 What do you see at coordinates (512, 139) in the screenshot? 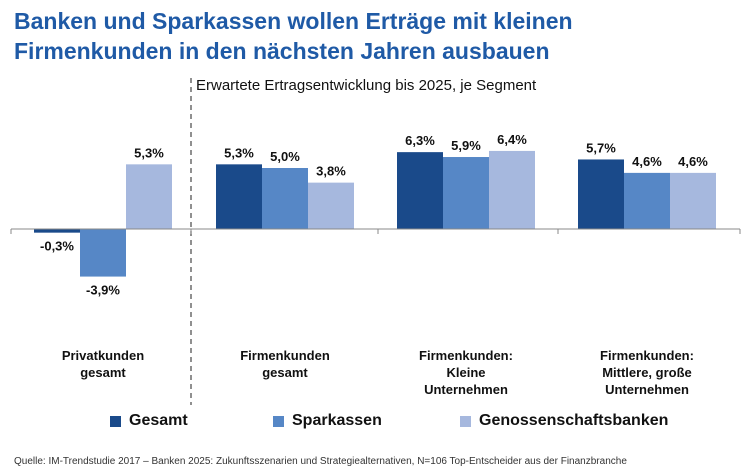
I see `value-label-genossenschaftsbanken-2: 6,4%` at bounding box center [512, 139].